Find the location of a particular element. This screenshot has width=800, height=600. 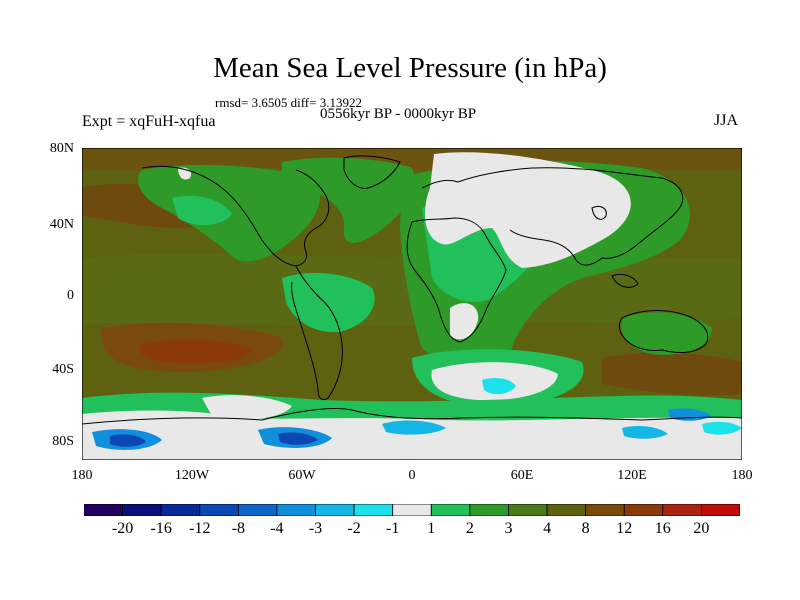

lat-label-0: 0 is located at coordinates (70, 295).